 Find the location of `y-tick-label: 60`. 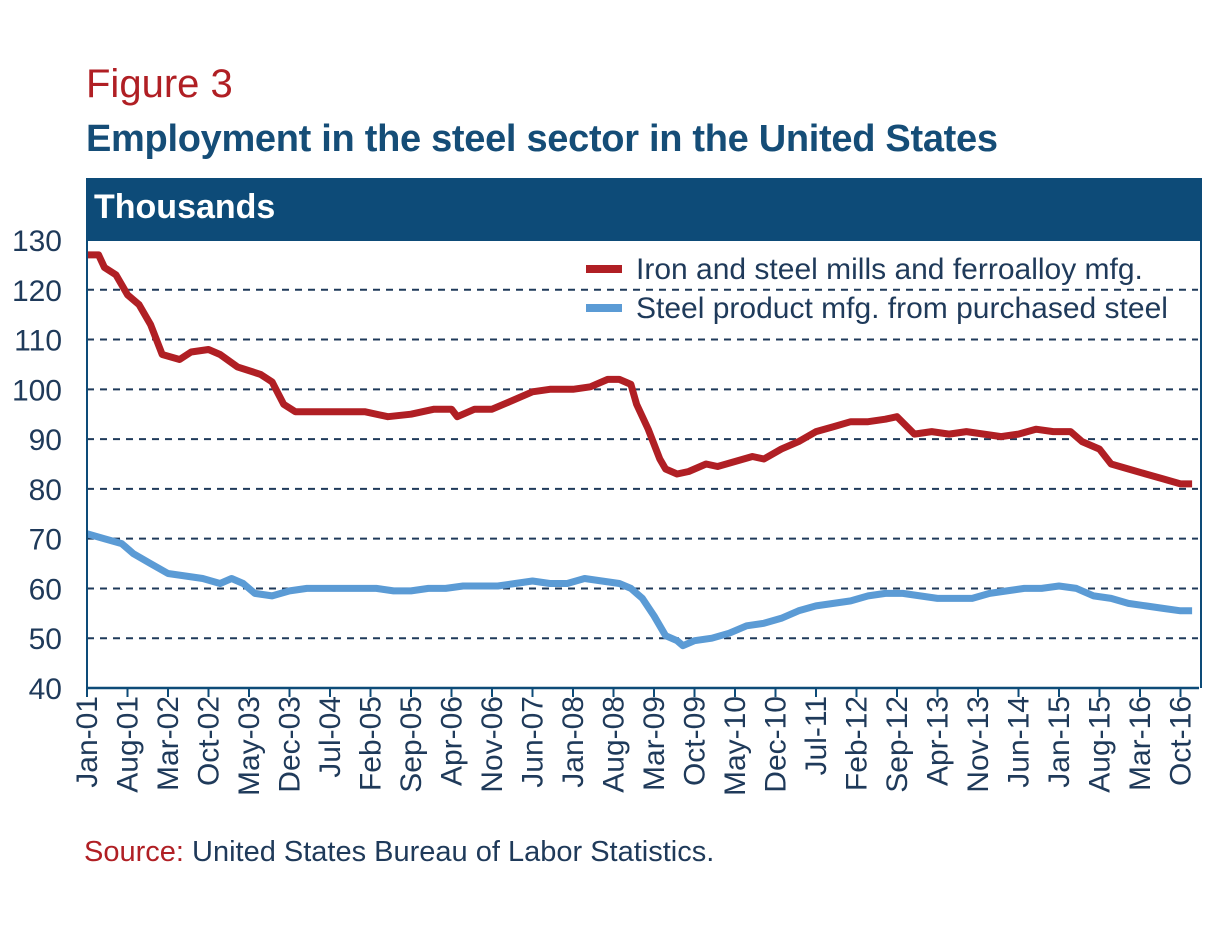

y-tick-label: 60 is located at coordinates (45, 589).